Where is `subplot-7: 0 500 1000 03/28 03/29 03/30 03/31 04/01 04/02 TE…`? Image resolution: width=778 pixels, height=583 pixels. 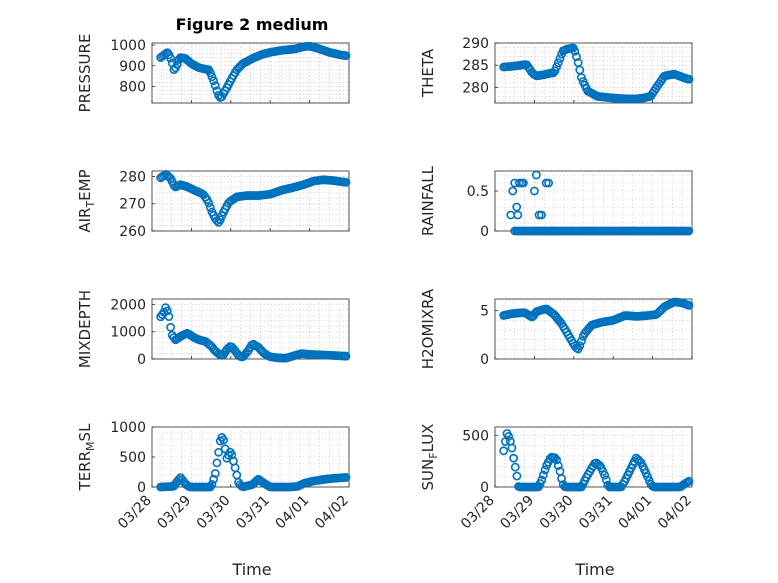 subplot-7: 0 500 1000 03/28 03/29 03/30 03/31 04/01 04/02 TE… is located at coordinates (214, 476).